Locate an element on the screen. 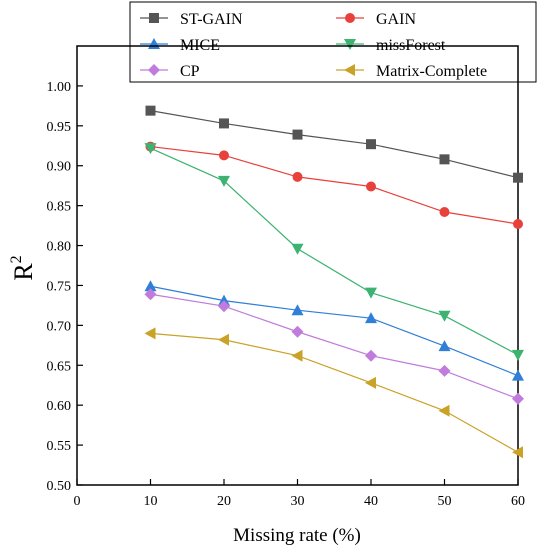 This screenshot has width=543, height=550. series-line-cp is located at coordinates (334, 346).